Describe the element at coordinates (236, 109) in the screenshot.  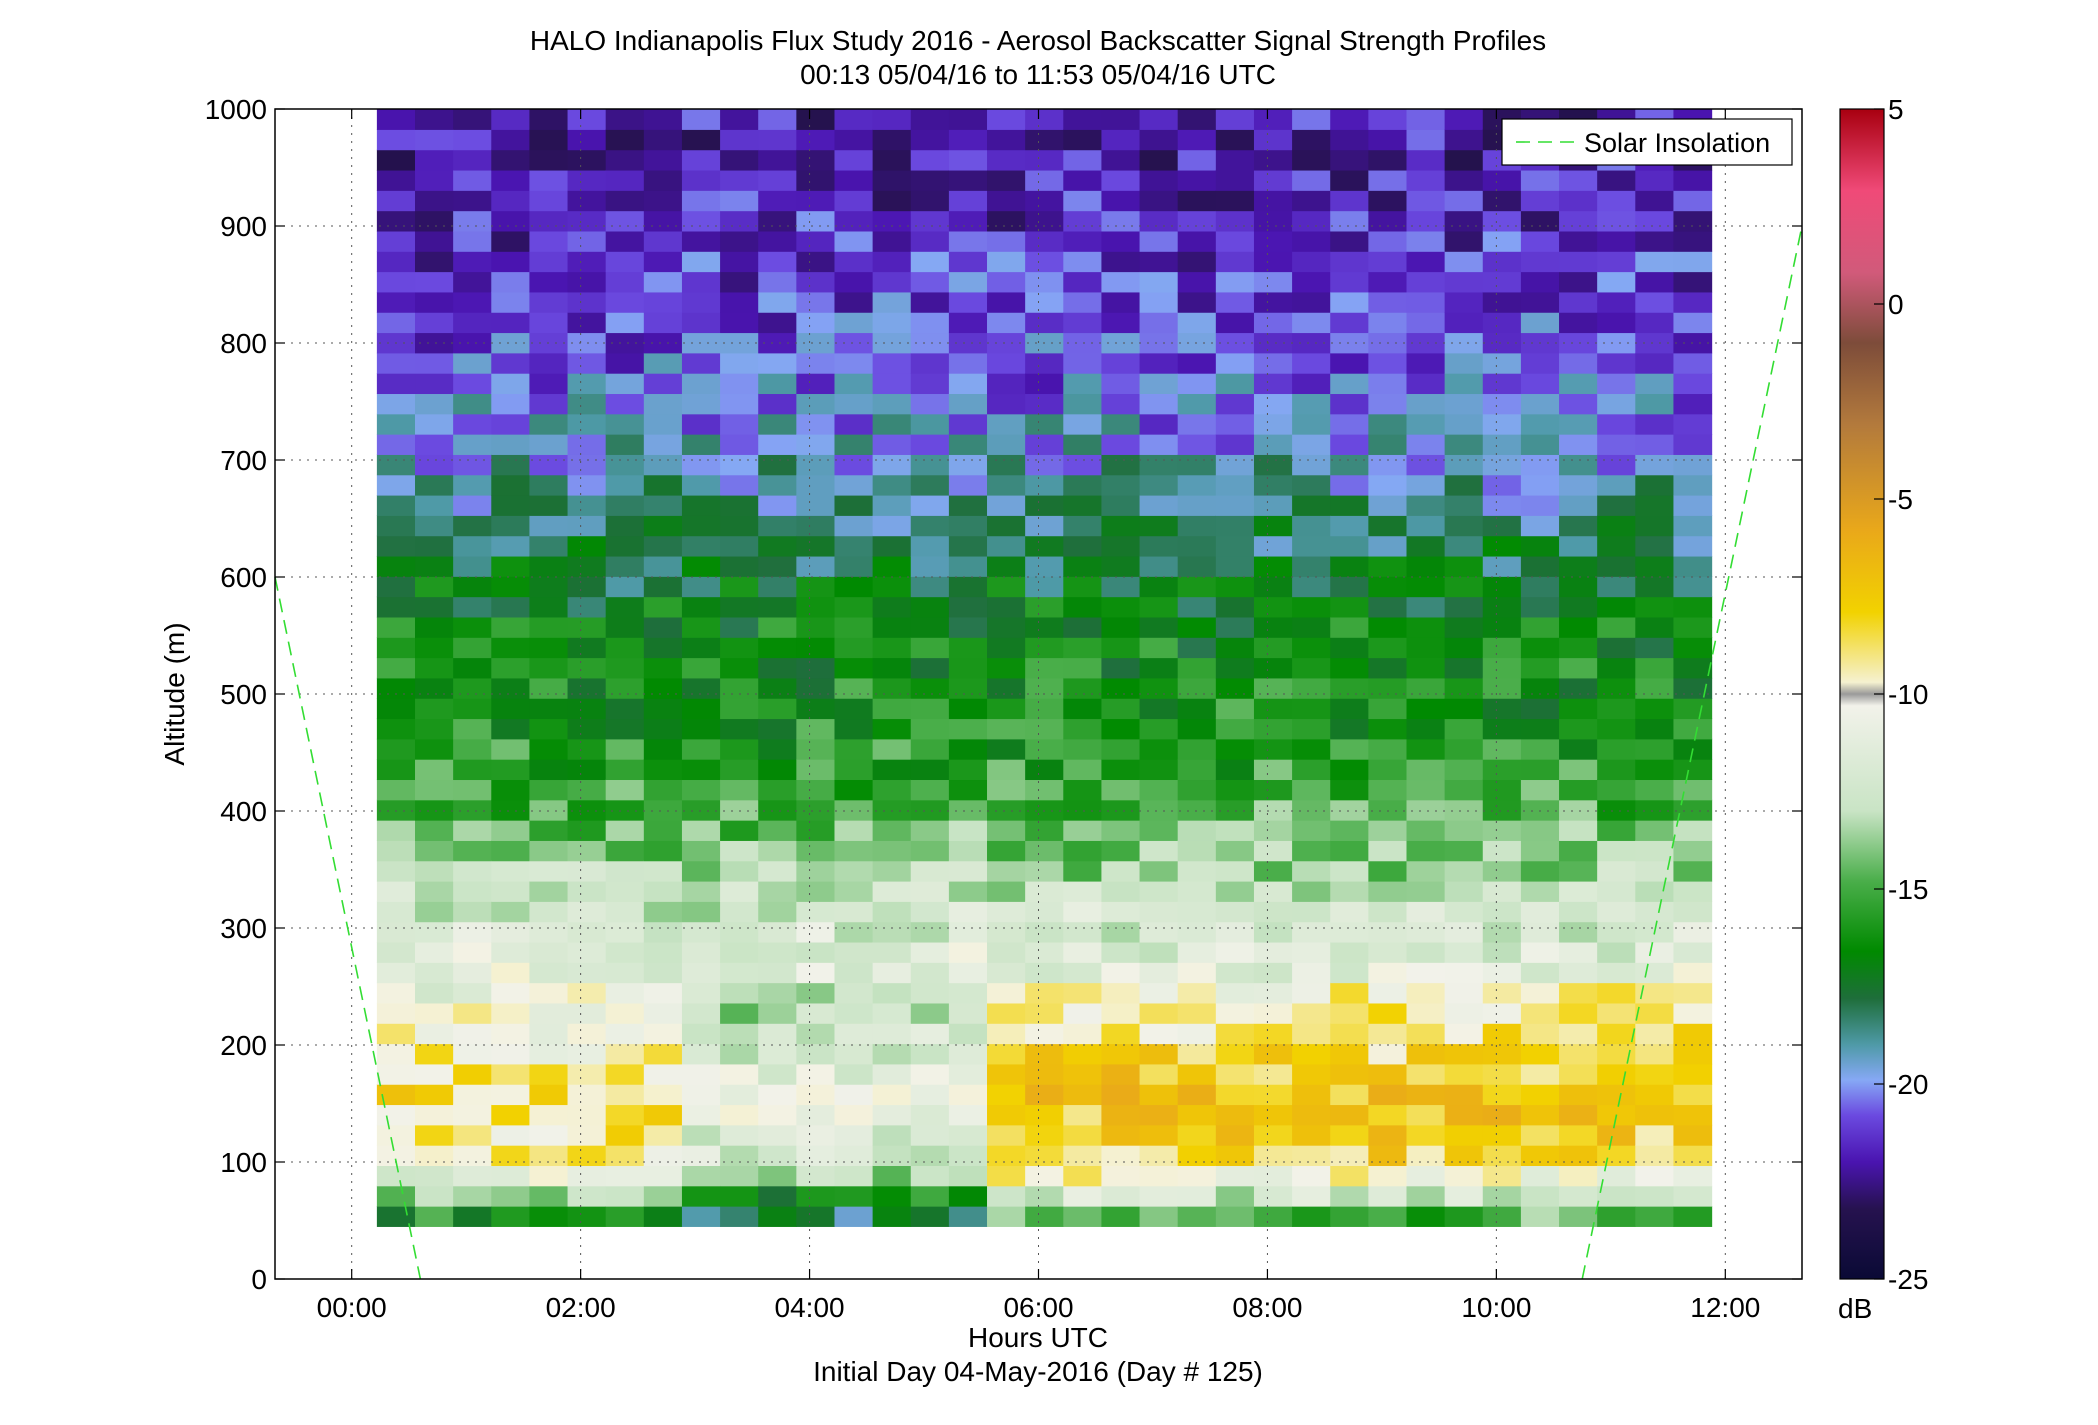
I see `y-tick-label: 1000` at that location.